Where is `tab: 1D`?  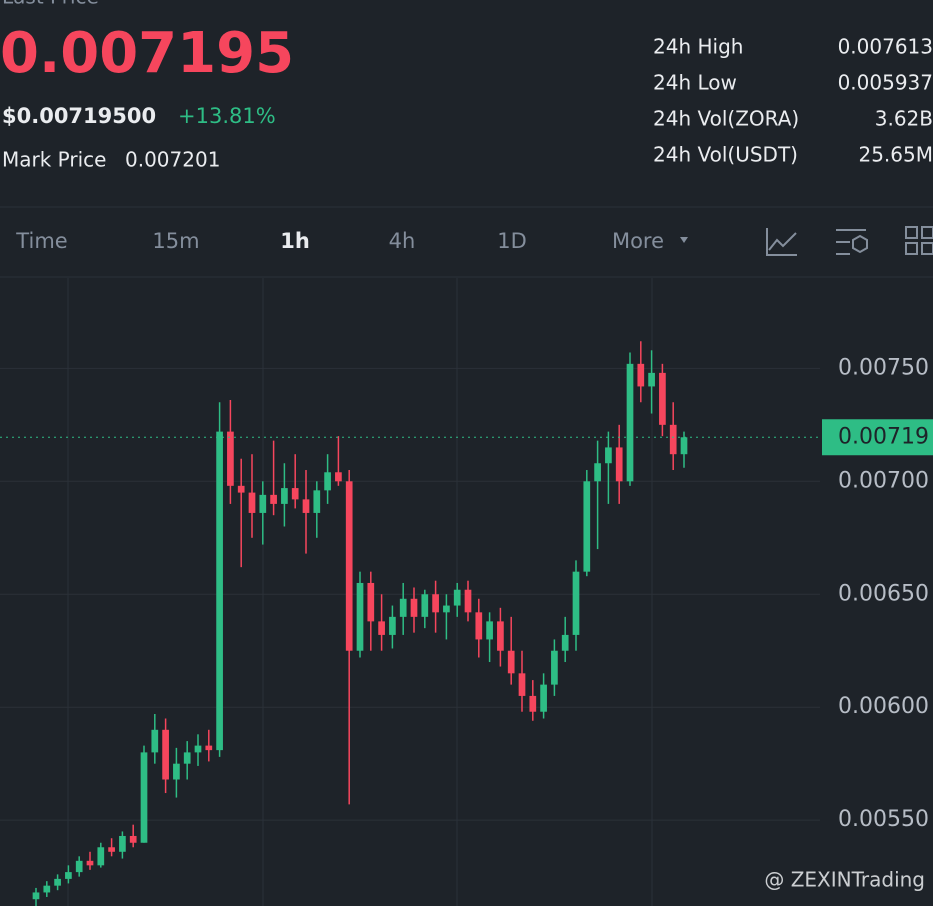
tab: 1D is located at coordinates (512, 241).